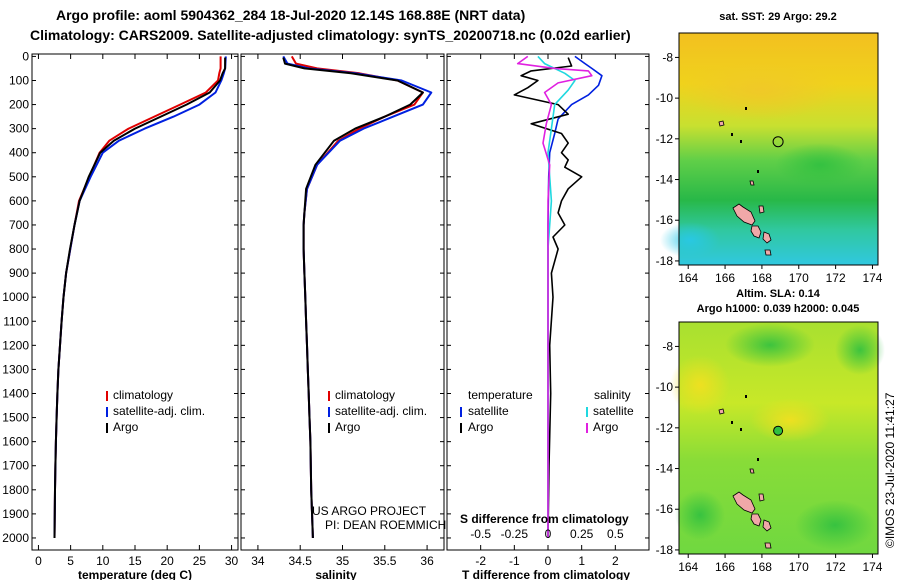 Image resolution: width=900 pixels, height=580 pixels. What do you see at coordinates (515, 534) in the screenshot?
I see `s-diff-tick-label: -0.25` at bounding box center [515, 534].